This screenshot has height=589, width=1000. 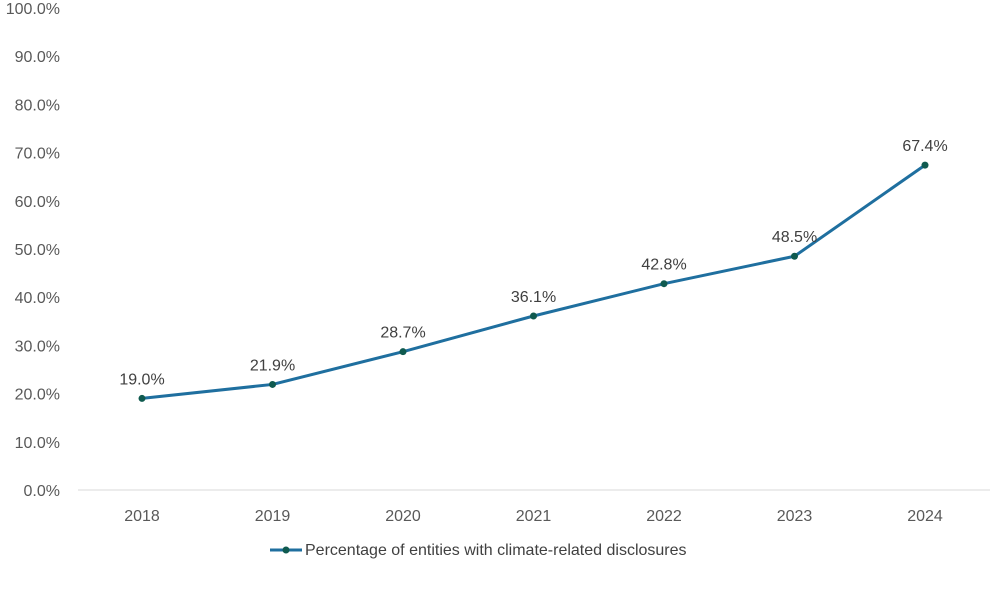 What do you see at coordinates (286, 550) in the screenshot?
I see `legend-marker-swatch` at bounding box center [286, 550].